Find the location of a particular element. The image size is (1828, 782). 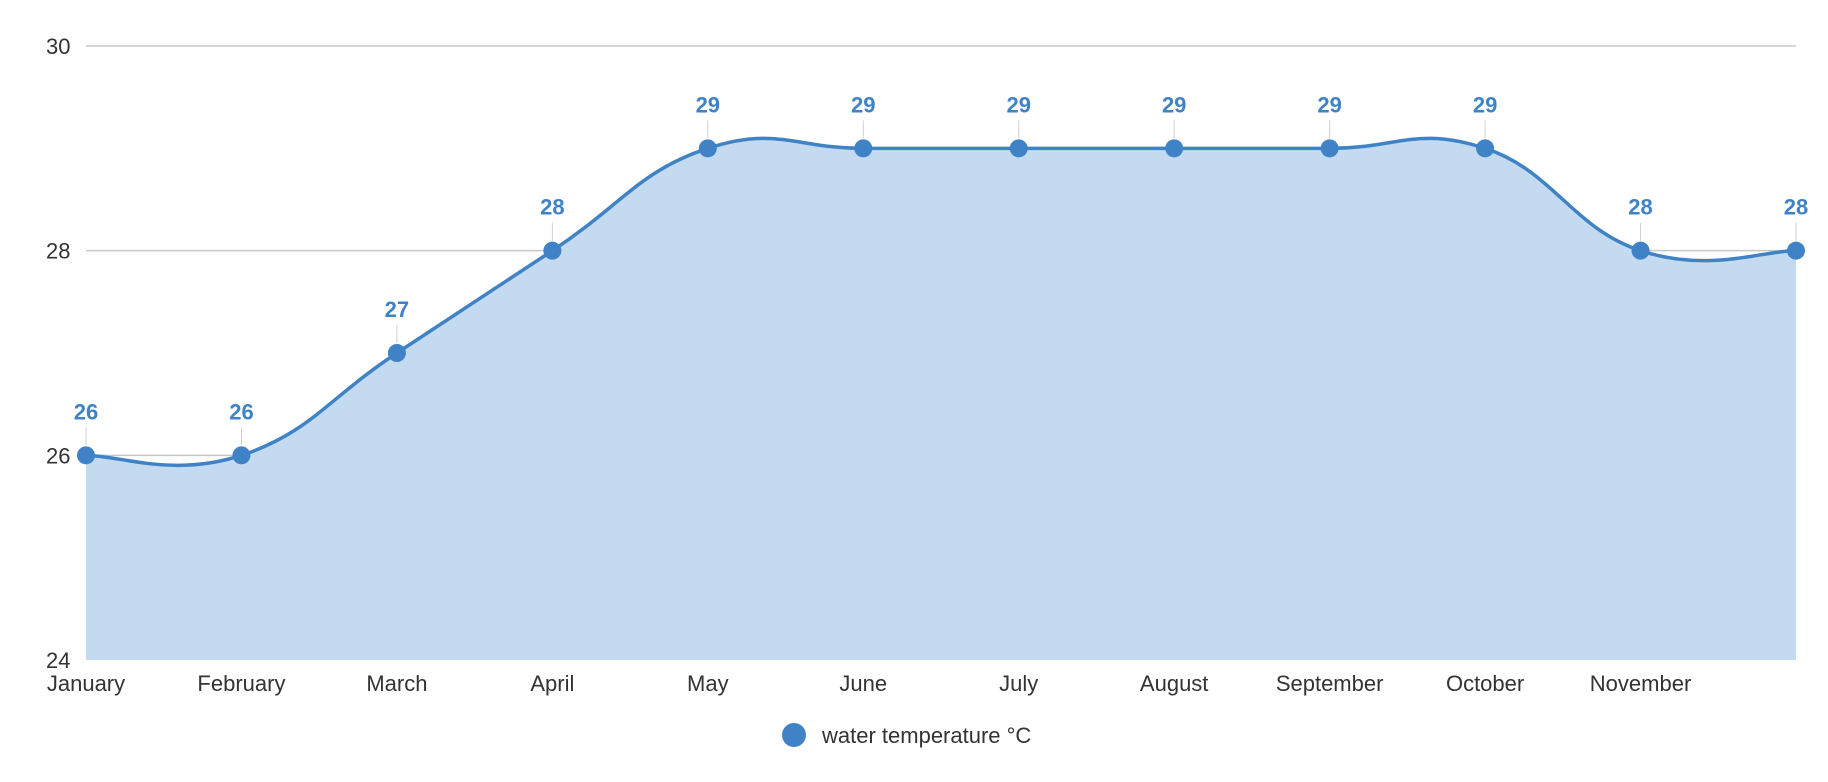

x-tick-label: January is located at coordinates (86, 683).